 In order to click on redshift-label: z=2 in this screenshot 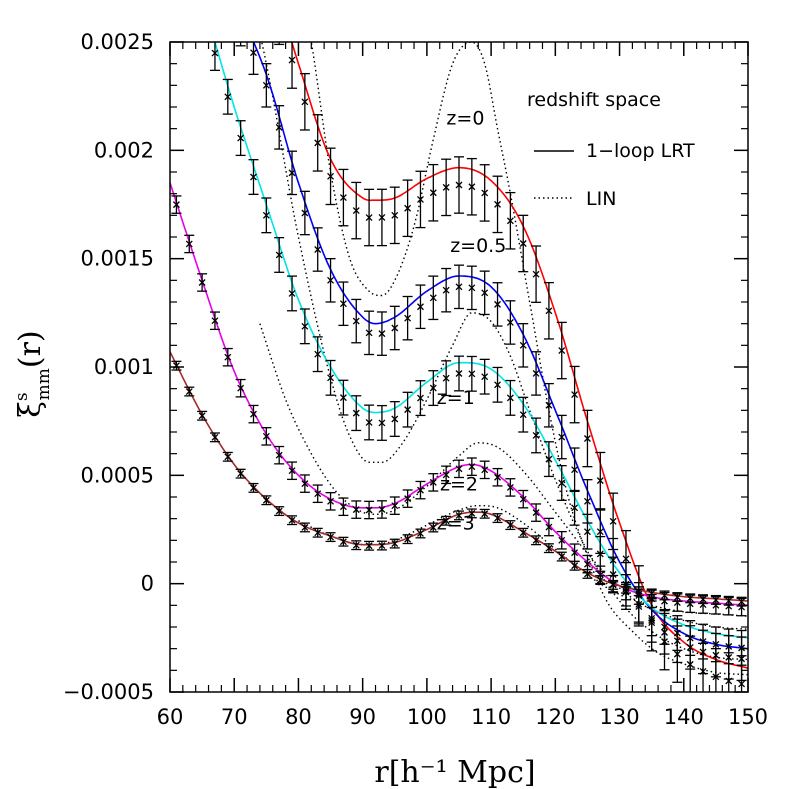, I will do `click(459, 485)`.